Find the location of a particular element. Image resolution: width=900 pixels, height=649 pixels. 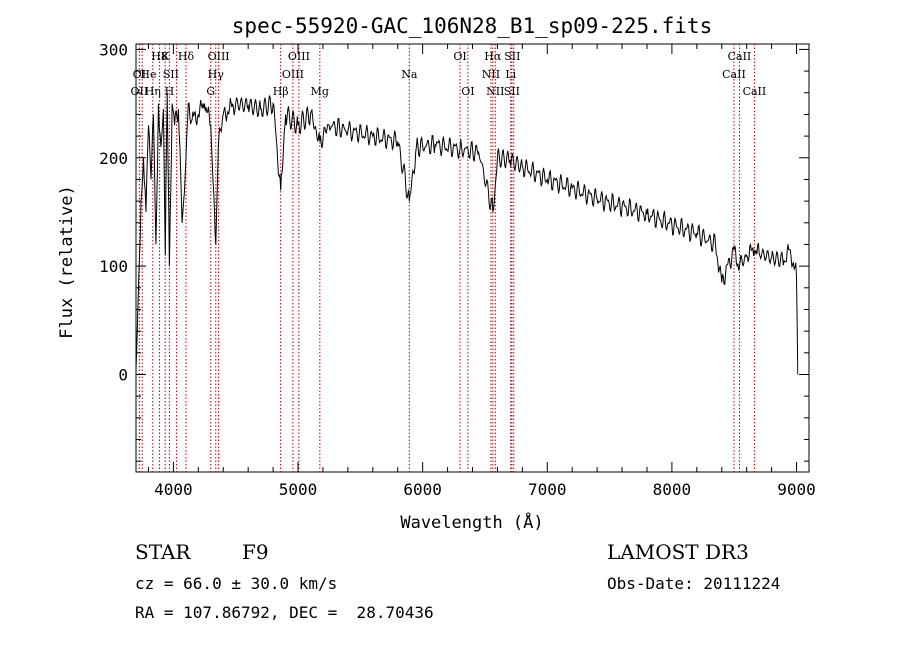

line-label: He is located at coordinates (148, 74).